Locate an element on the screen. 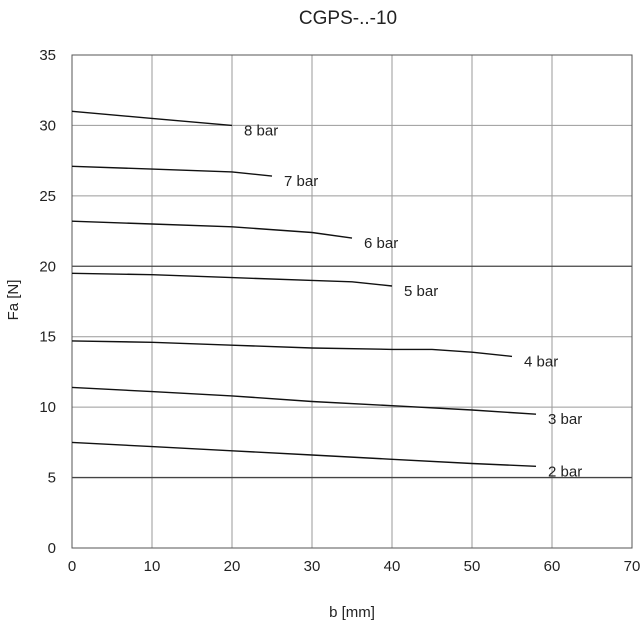  series-label: 8 bar is located at coordinates (261, 130).